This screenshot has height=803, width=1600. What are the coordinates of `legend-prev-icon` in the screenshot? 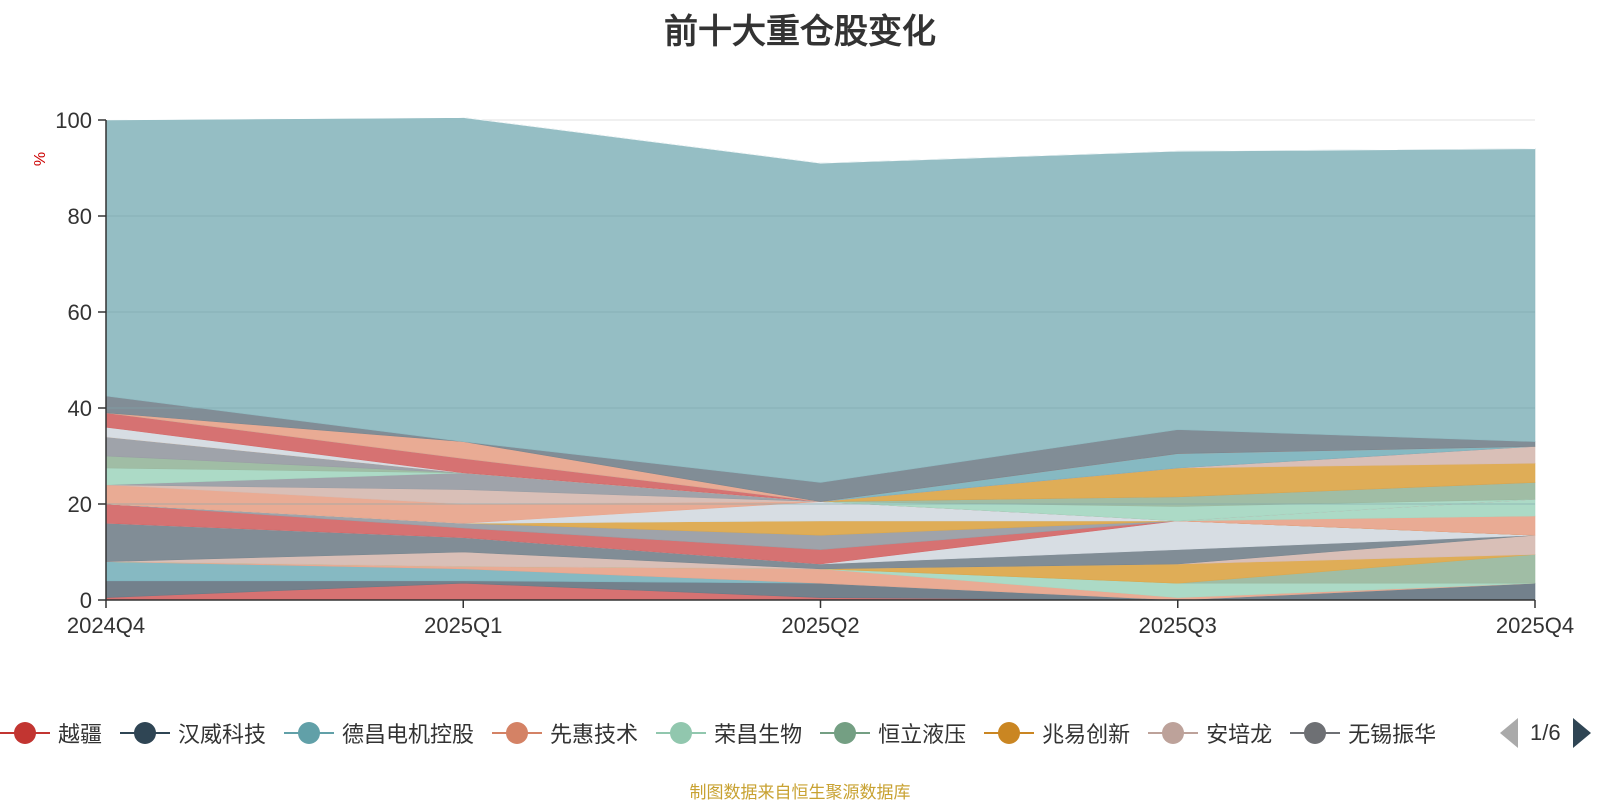 It's located at (1509, 733).